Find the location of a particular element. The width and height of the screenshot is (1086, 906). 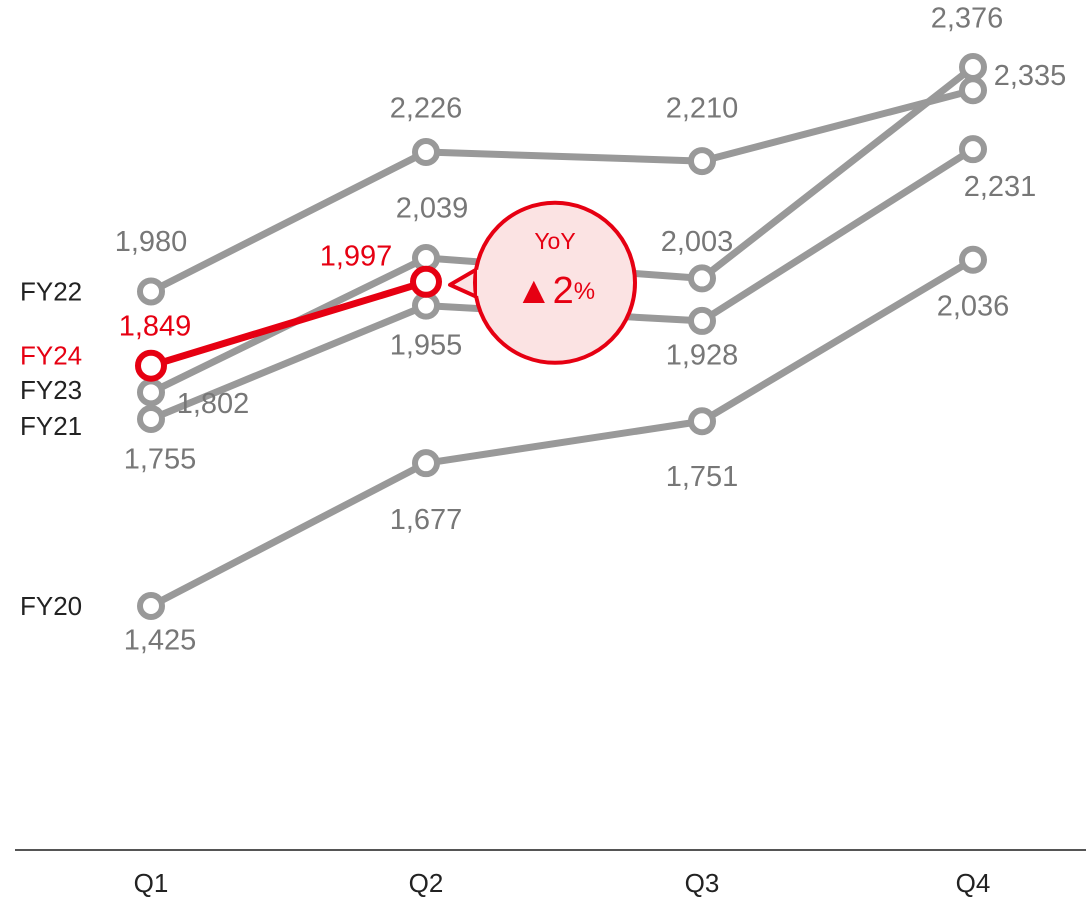

data-label: 2,036 is located at coordinates (973, 306).